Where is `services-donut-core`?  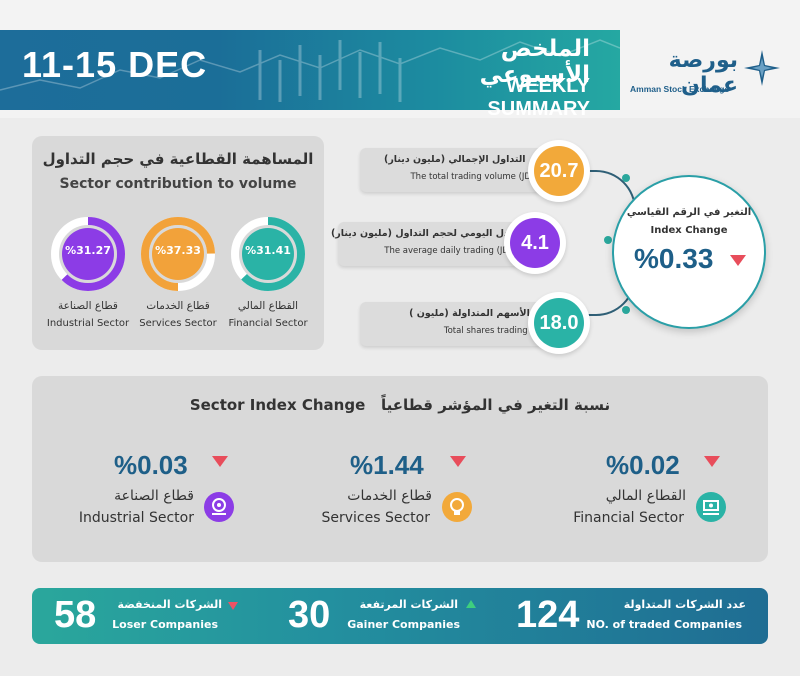
services-donut-core is located at coordinates (178, 254).